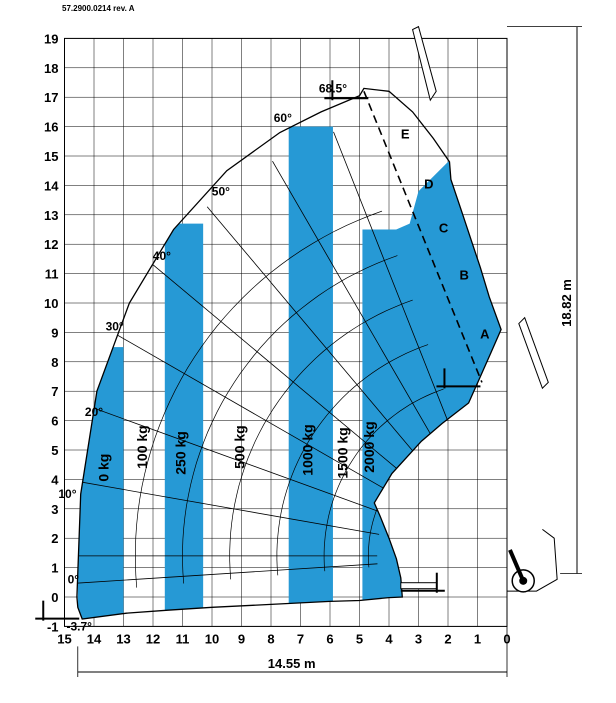 The width and height of the screenshot is (616, 703). What do you see at coordinates (54, 538) in the screenshot?
I see `y-tick-label: 2` at bounding box center [54, 538].